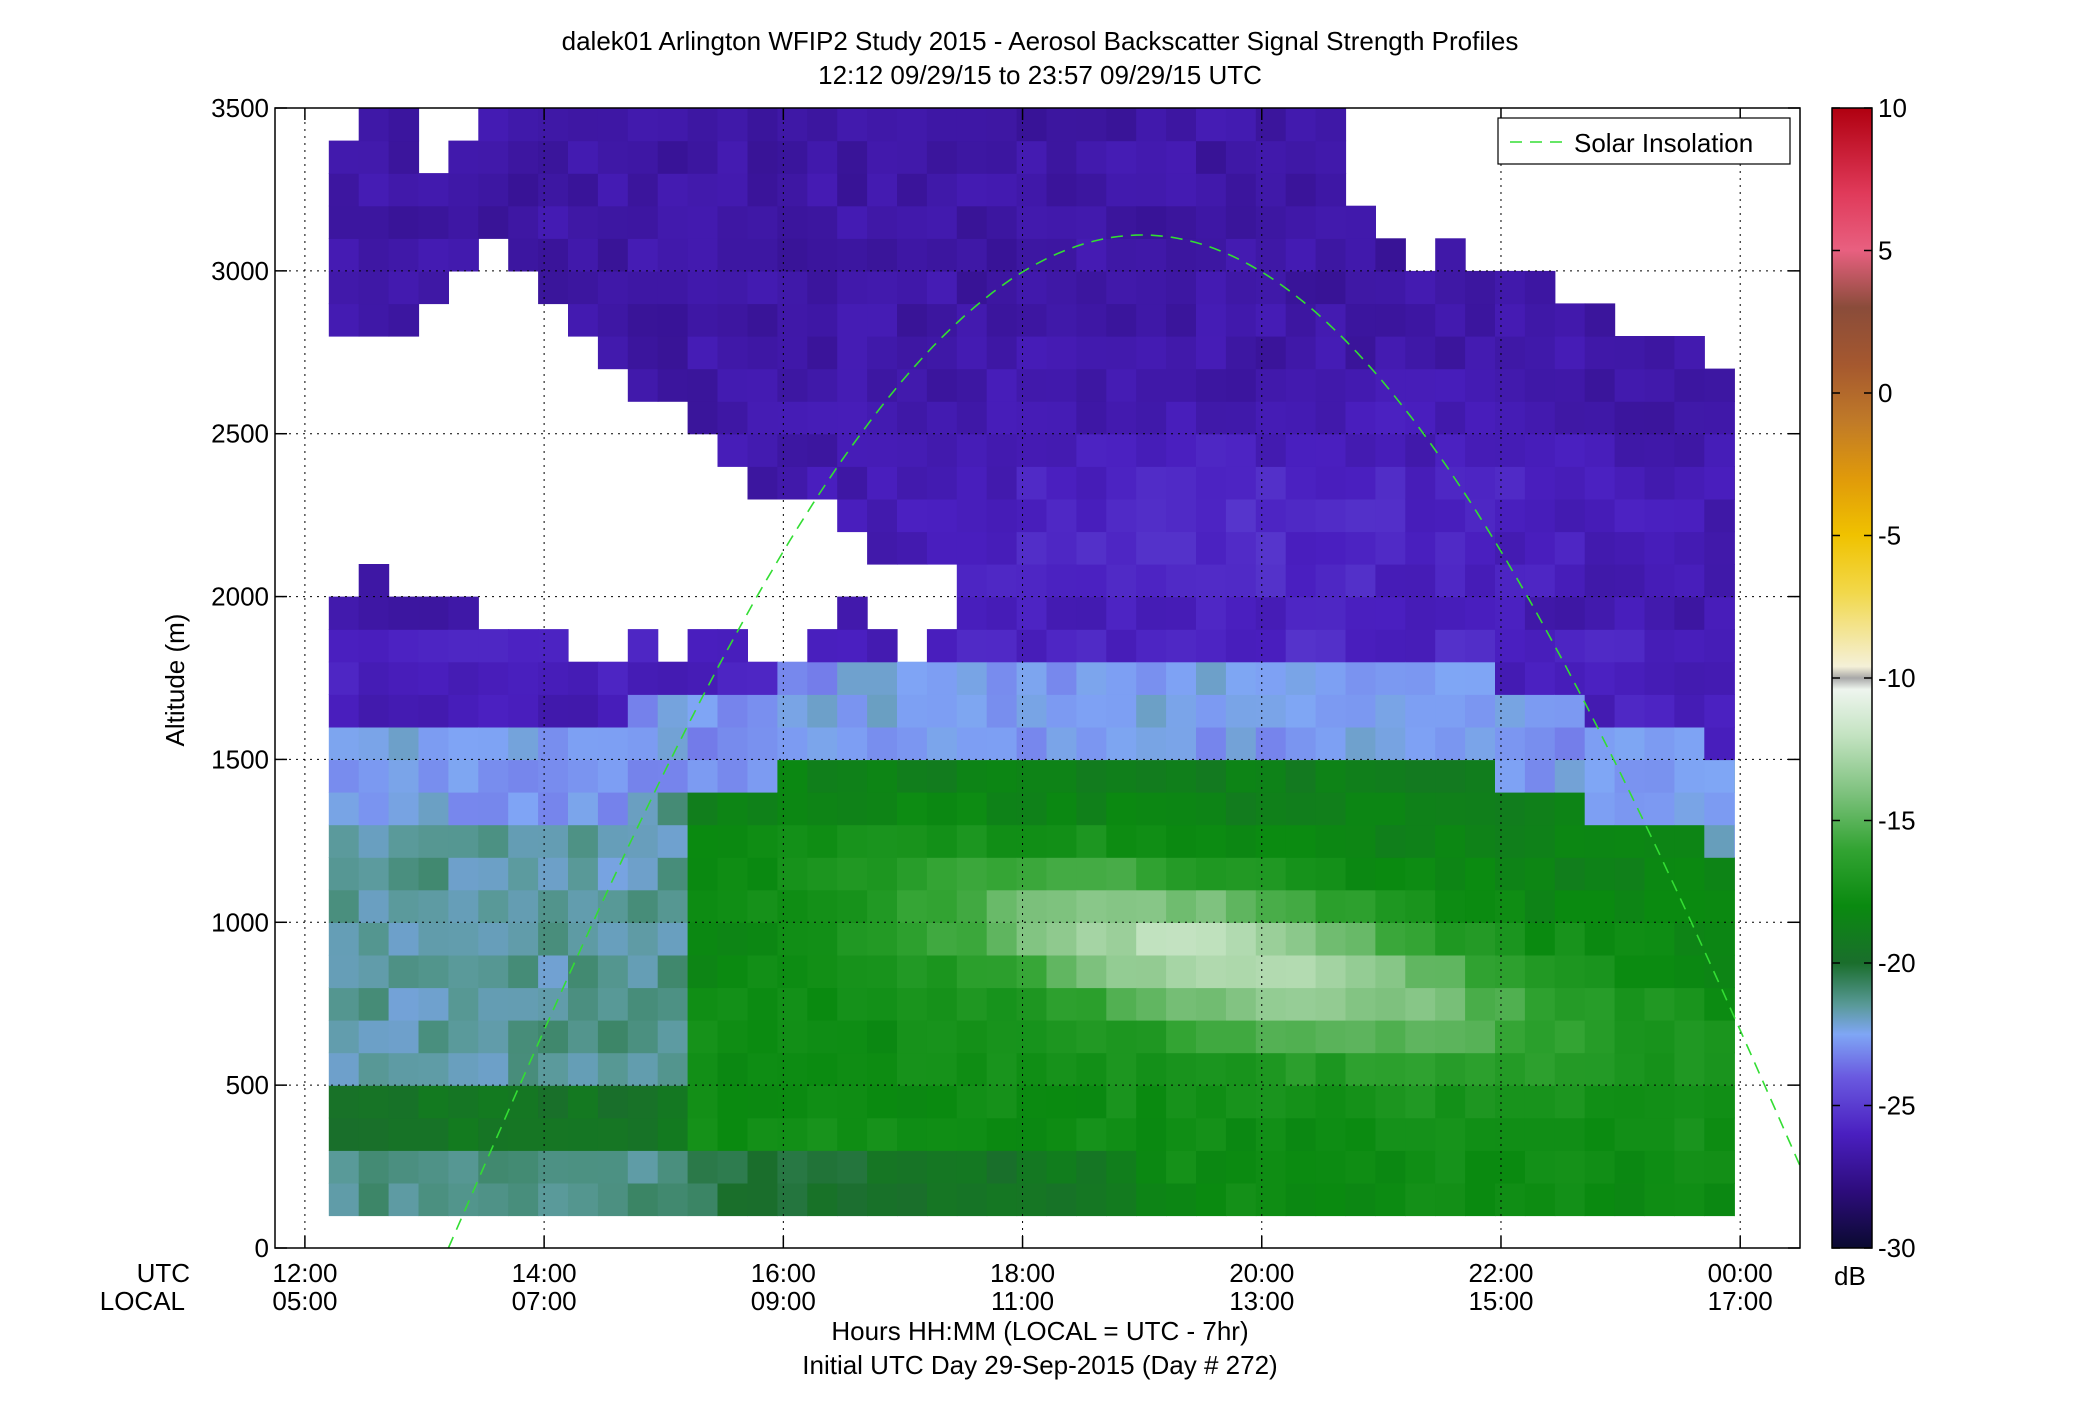 The width and height of the screenshot is (2098, 1425). What do you see at coordinates (304, 1273) in the screenshot?
I see `x-tick-label-utc: 12:00` at bounding box center [304, 1273].